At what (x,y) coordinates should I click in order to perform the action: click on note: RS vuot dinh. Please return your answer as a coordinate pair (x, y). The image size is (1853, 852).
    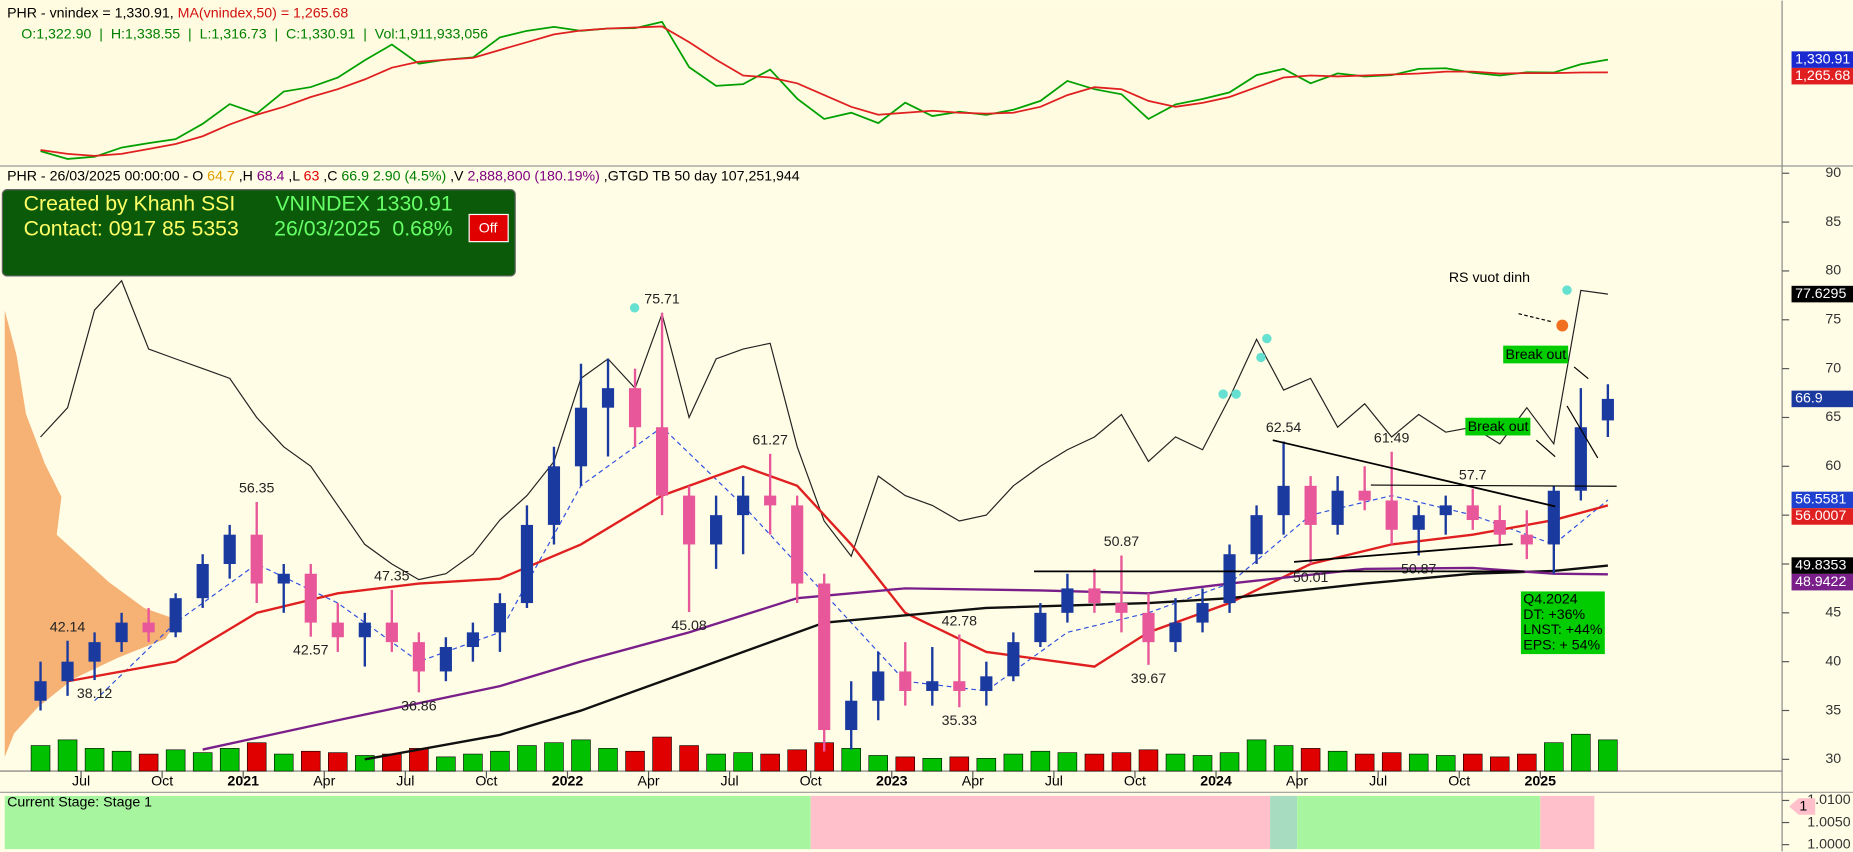
    Looking at the image, I should click on (1489, 278).